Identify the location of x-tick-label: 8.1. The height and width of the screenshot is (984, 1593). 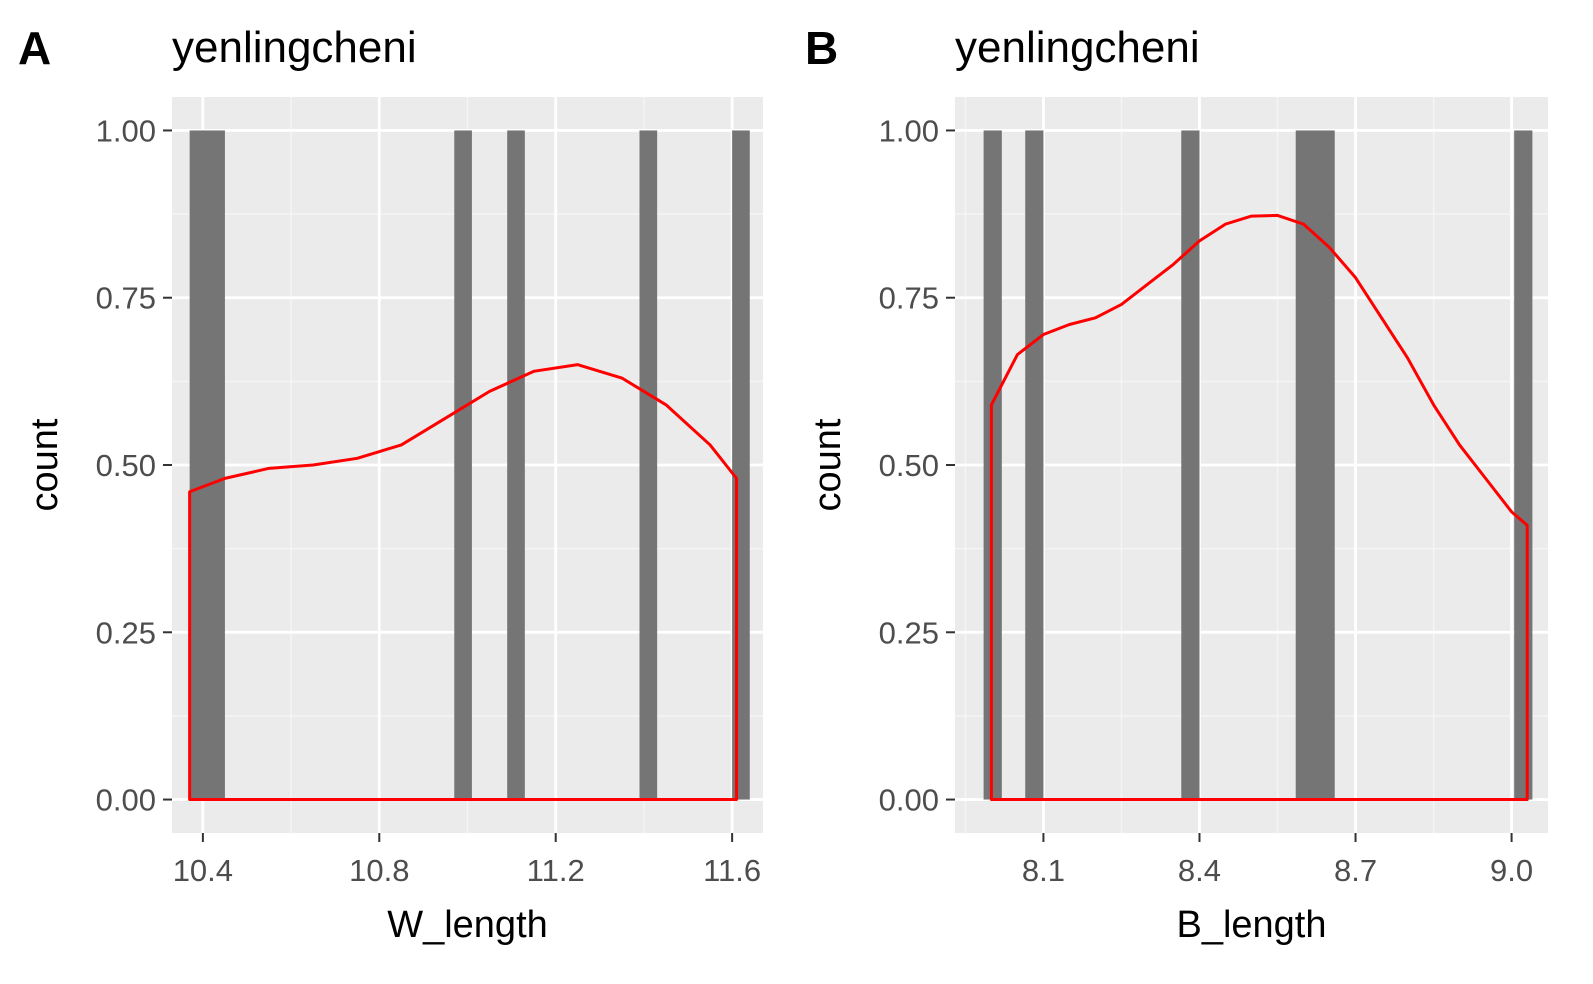
(1043, 870).